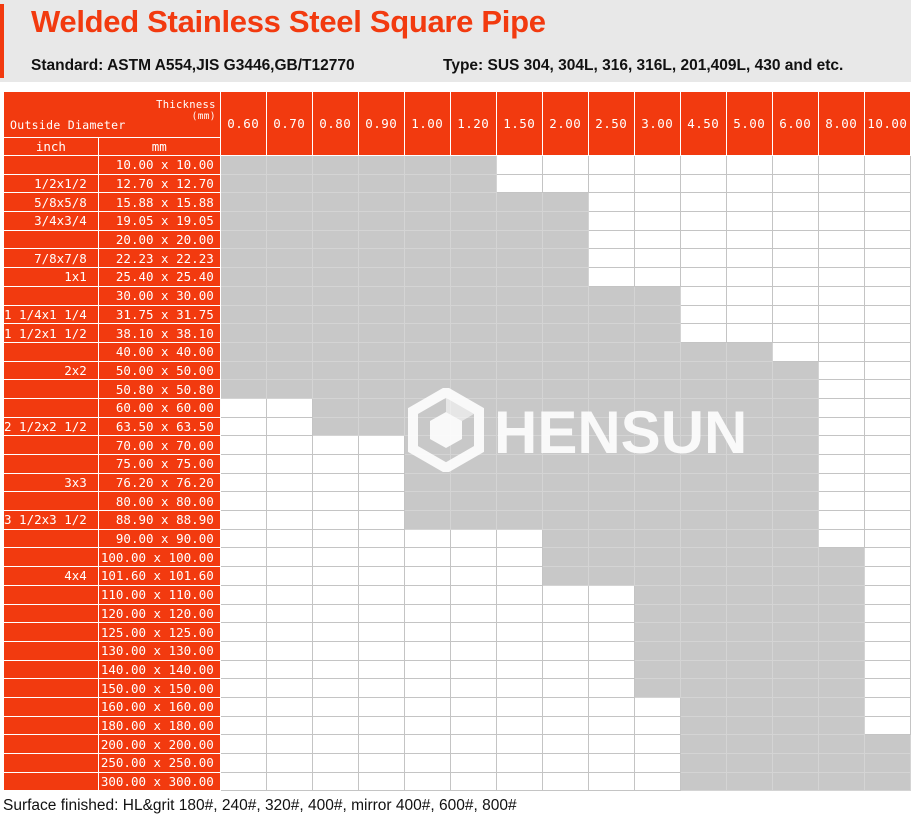  I want to click on table-row: 250.00 x 250.00, so click(457, 763).